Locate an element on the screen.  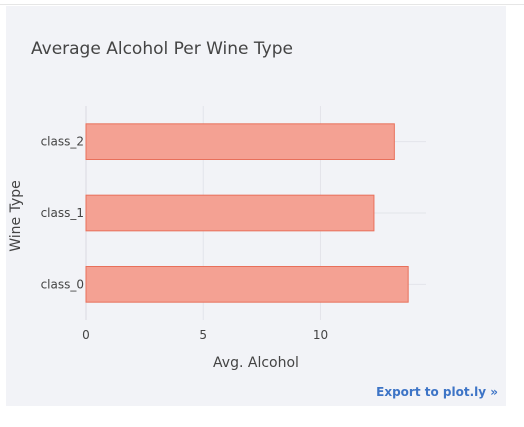
x-tick-label: 10 is located at coordinates (320, 335).